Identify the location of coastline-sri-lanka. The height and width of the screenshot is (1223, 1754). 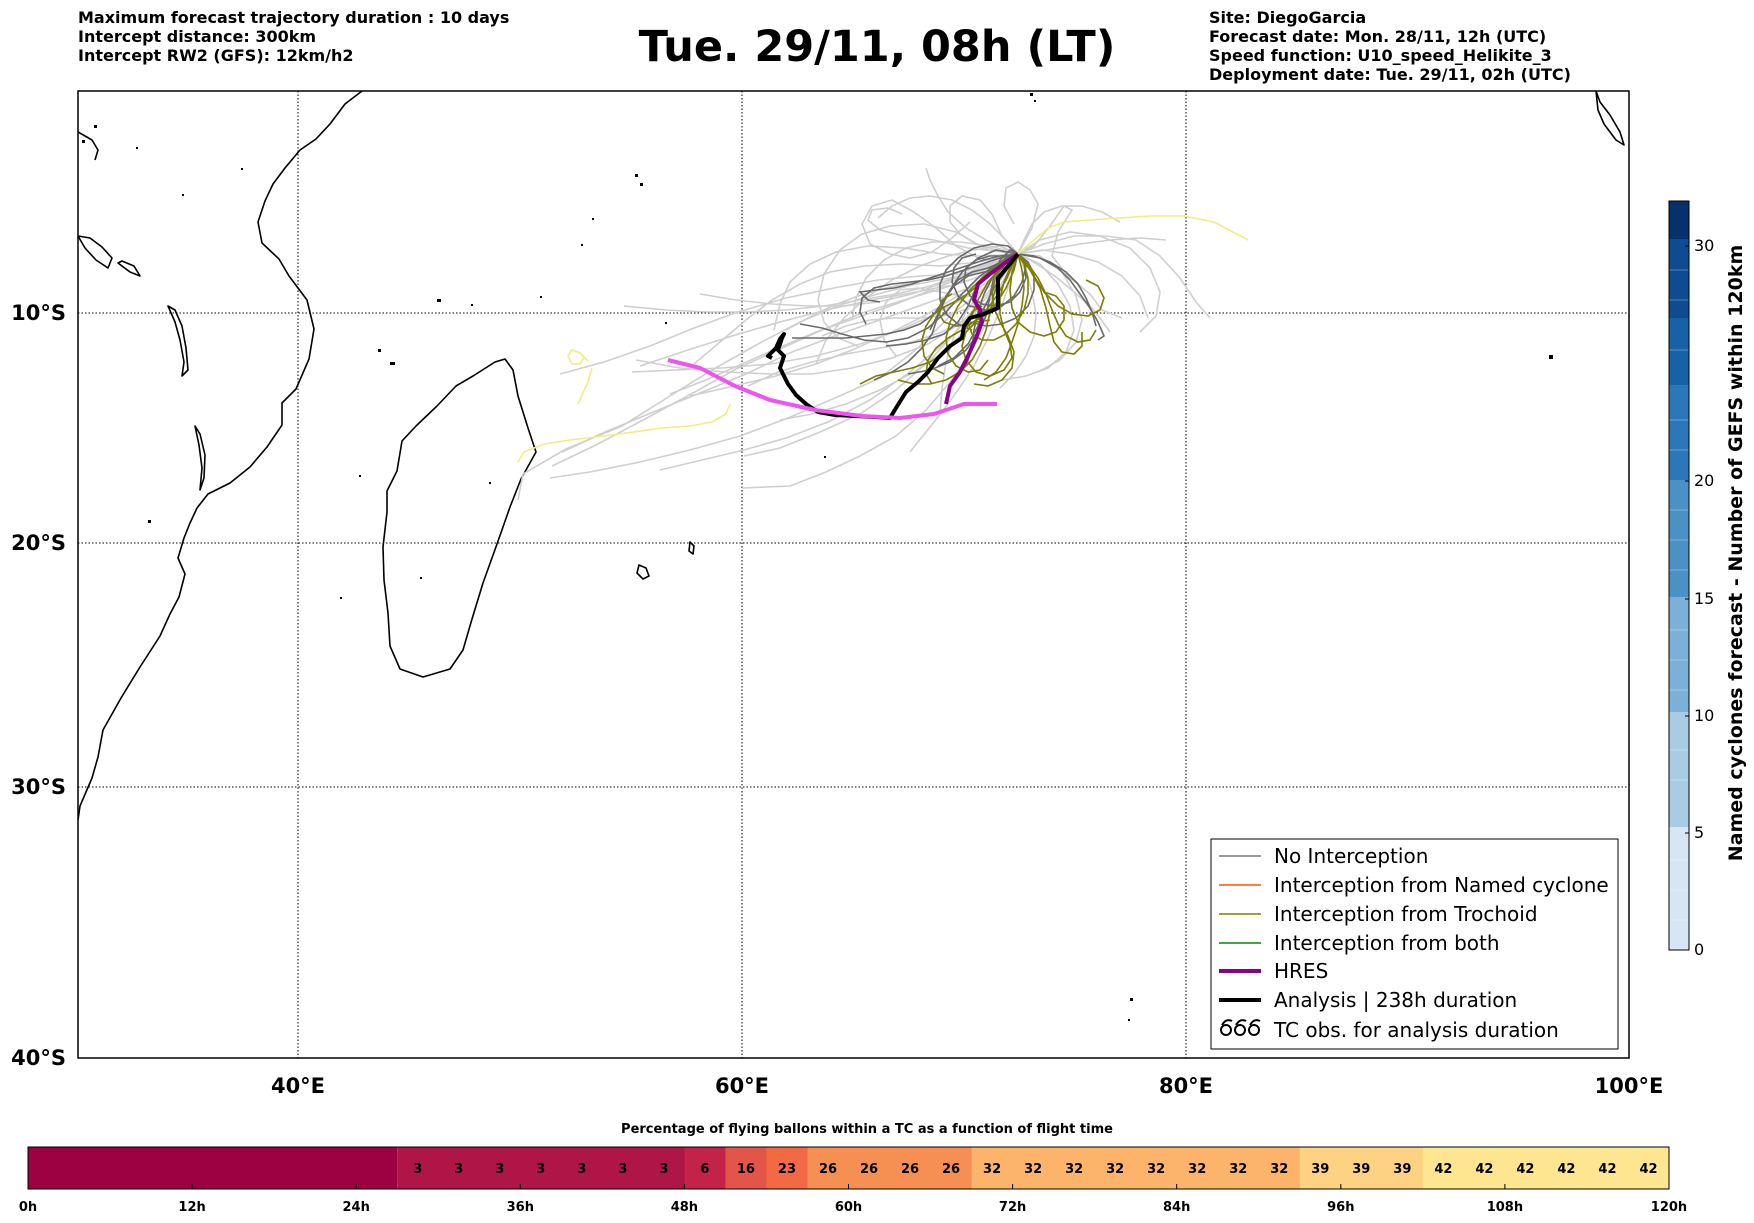
(1610, 118).